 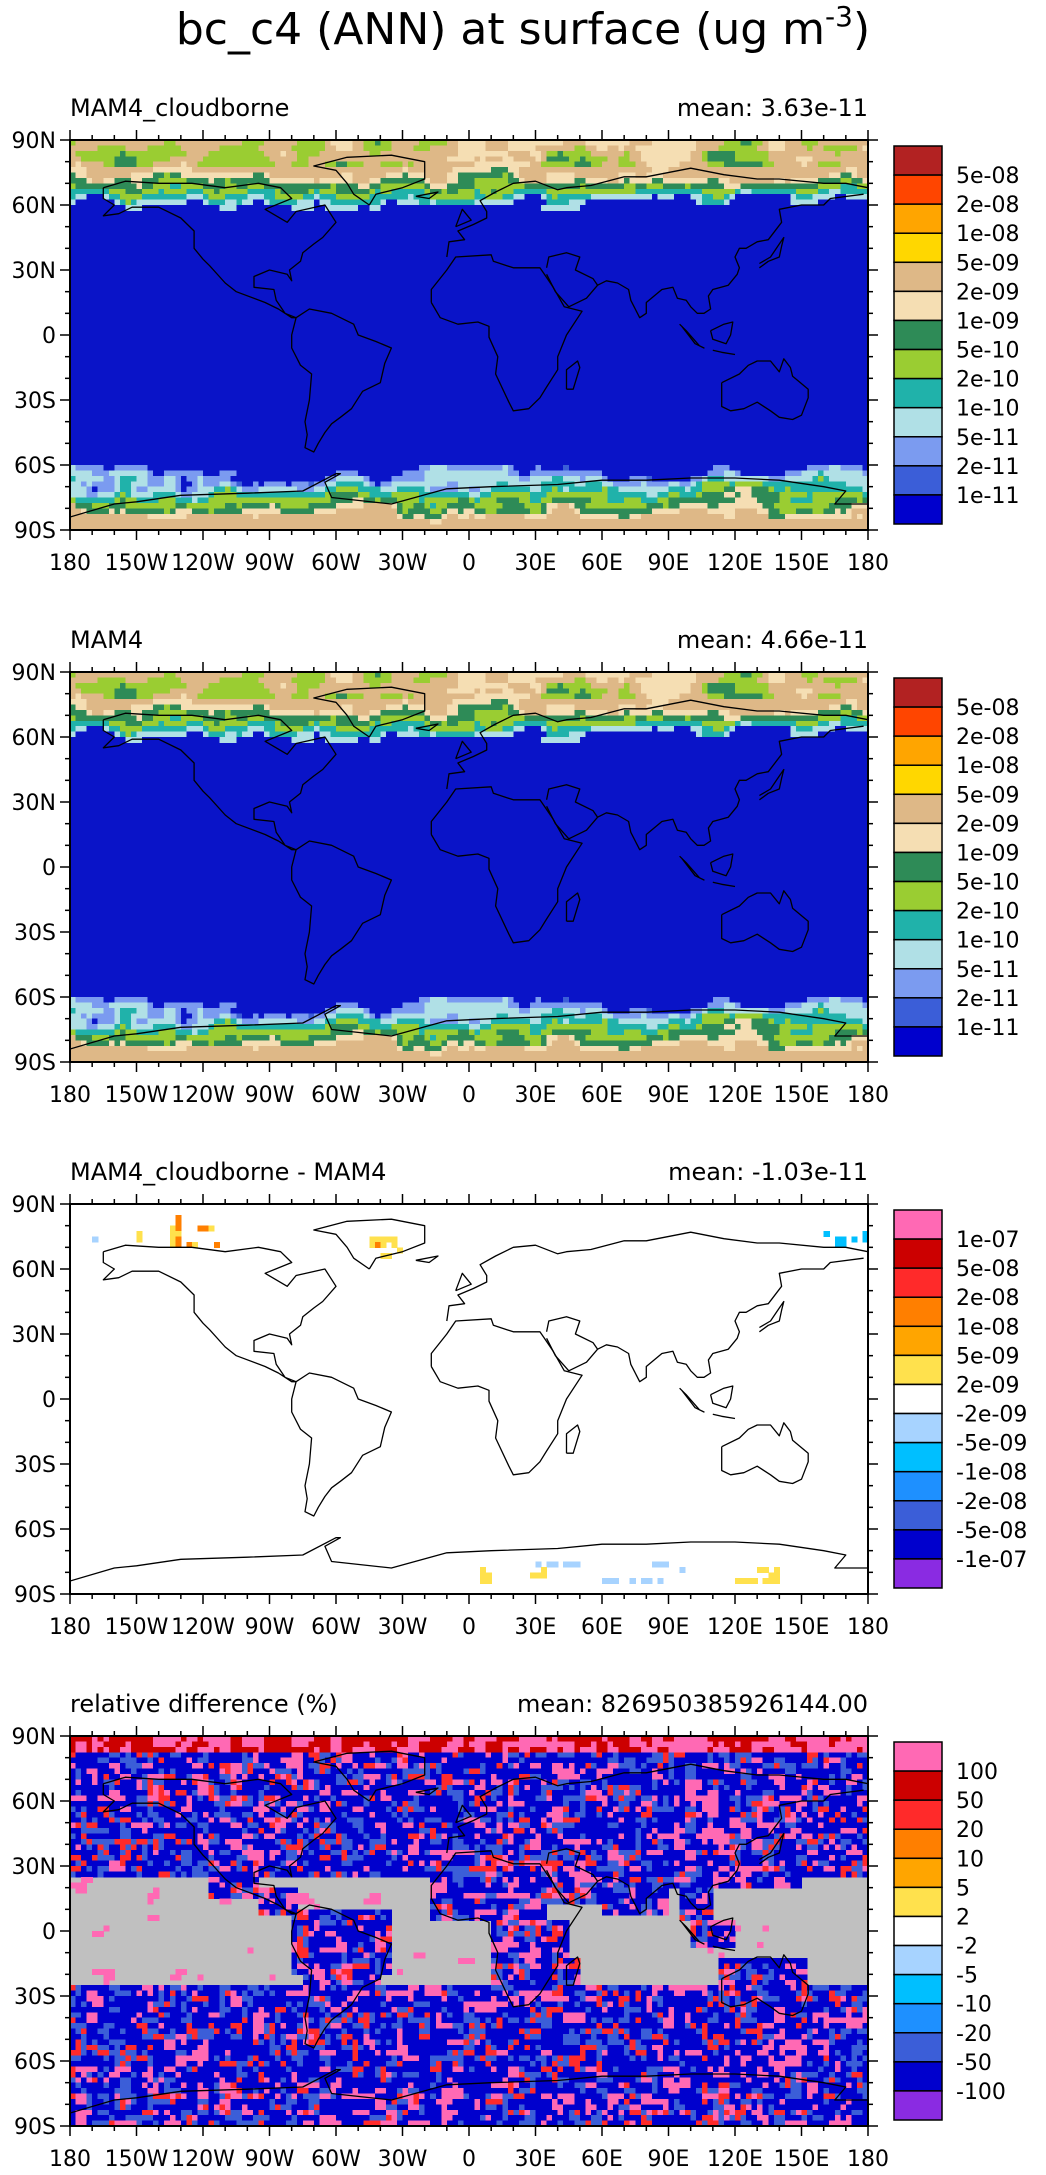 What do you see at coordinates (987, 263) in the screenshot?
I see `colorbar-label: 5e-09` at bounding box center [987, 263].